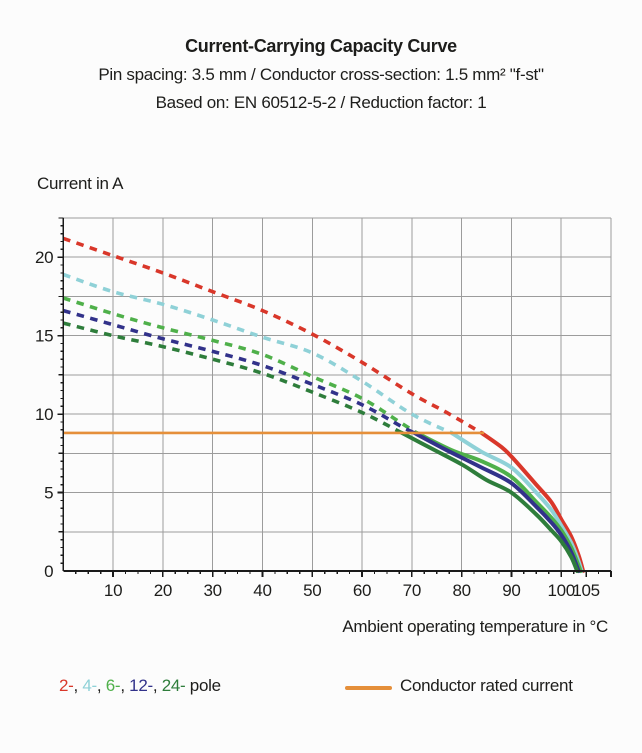  What do you see at coordinates (44, 336) in the screenshot?
I see `y-tick-label: 15` at bounding box center [44, 336].